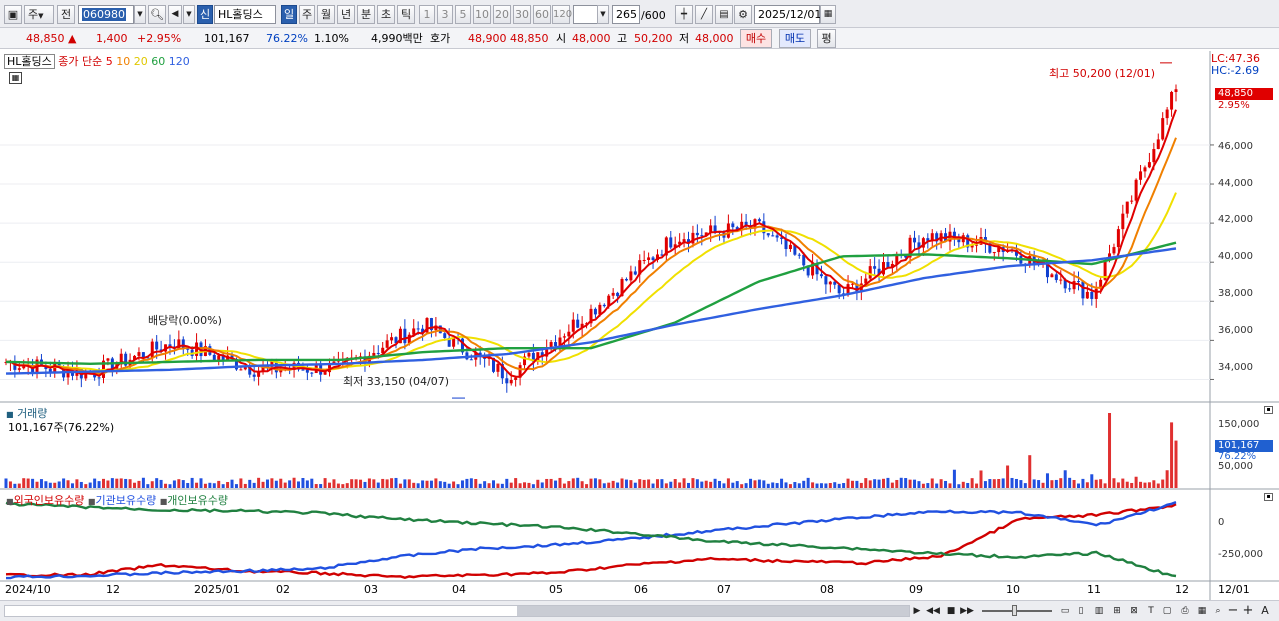 This screenshot has width=1279, height=621. Describe the element at coordinates (603, 14) in the screenshot. I see `custom-count-dropdown: ▼` at that location.